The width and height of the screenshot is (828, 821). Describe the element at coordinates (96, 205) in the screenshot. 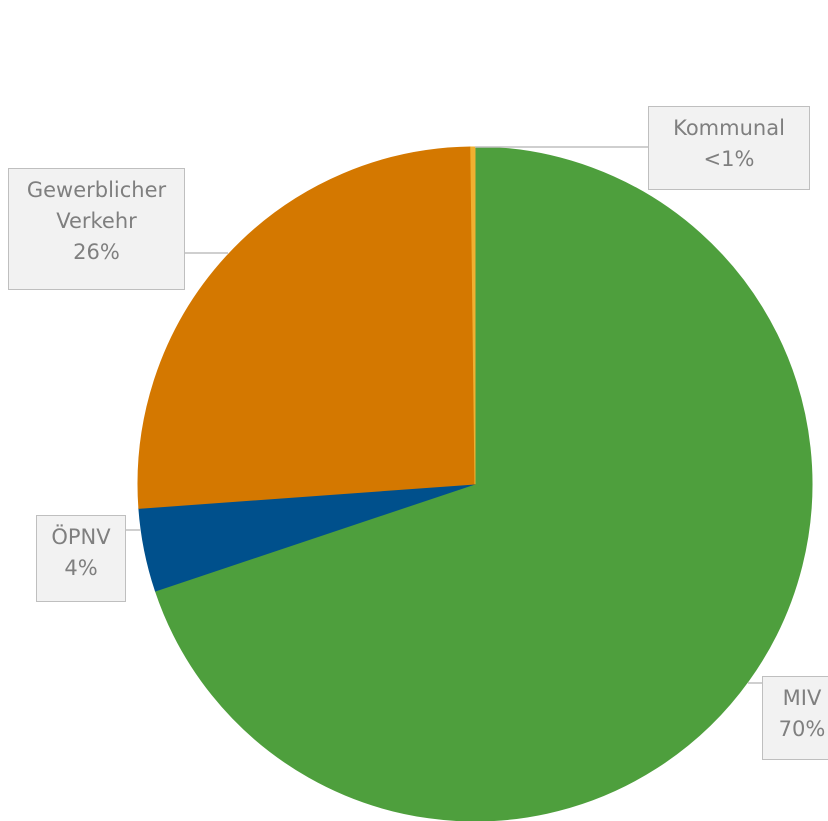

I see `category-label: Gewerblicher Verkehr` at that location.